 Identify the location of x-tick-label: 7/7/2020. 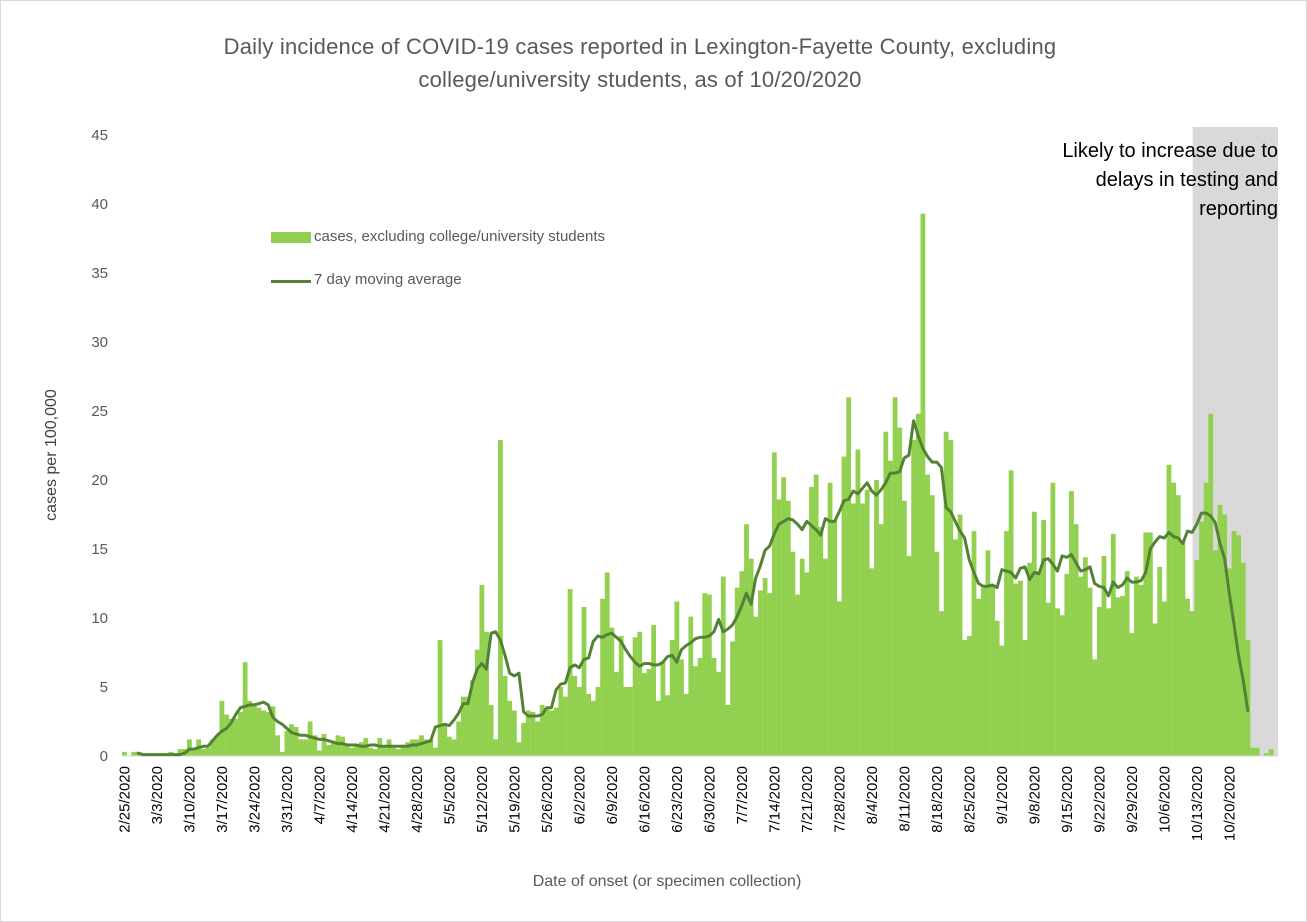
(742, 795).